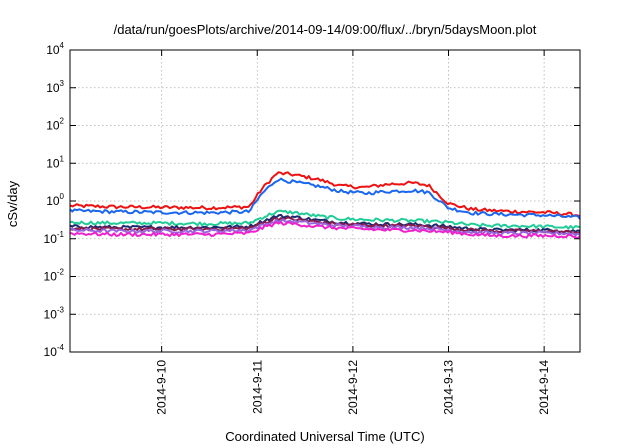  Describe the element at coordinates (54, 238) in the screenshot. I see `y-tick-label: 10⁻¹` at that location.